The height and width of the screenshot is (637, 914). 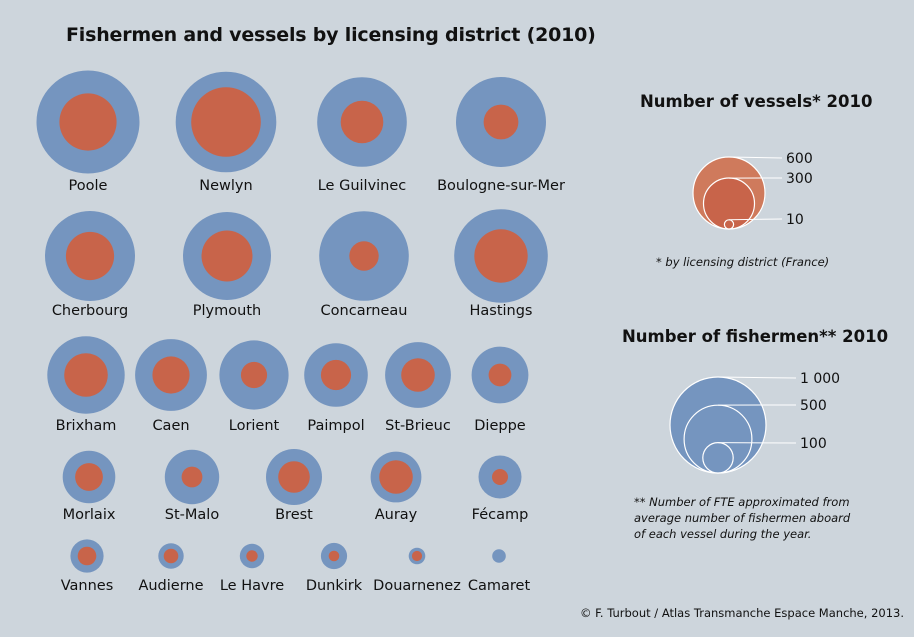 I want to click on district-label: Poole, so click(x=88, y=186).